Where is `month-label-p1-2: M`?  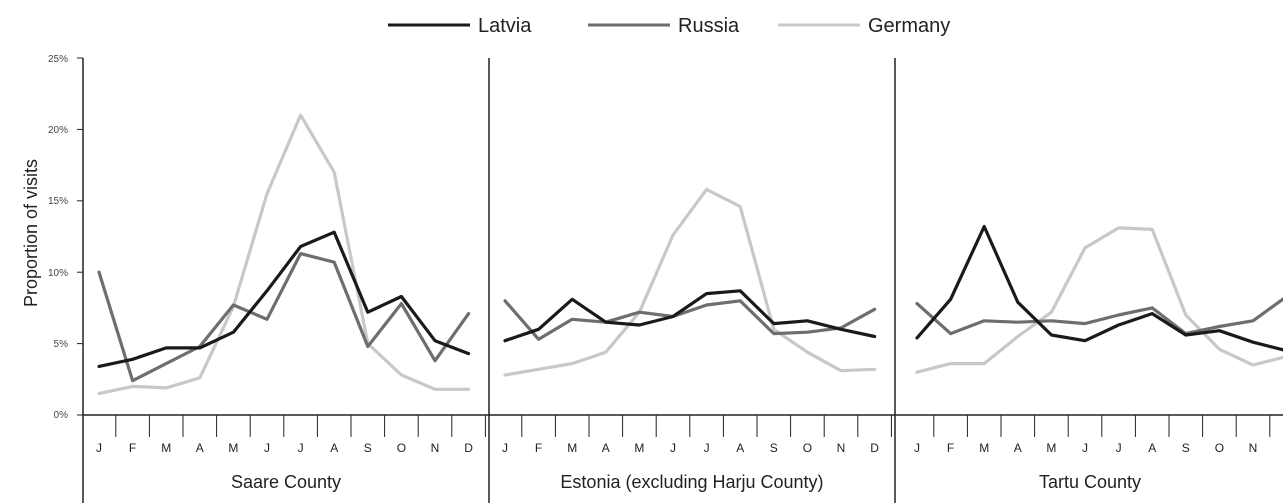
month-label-p1-2: M is located at coordinates (572, 448).